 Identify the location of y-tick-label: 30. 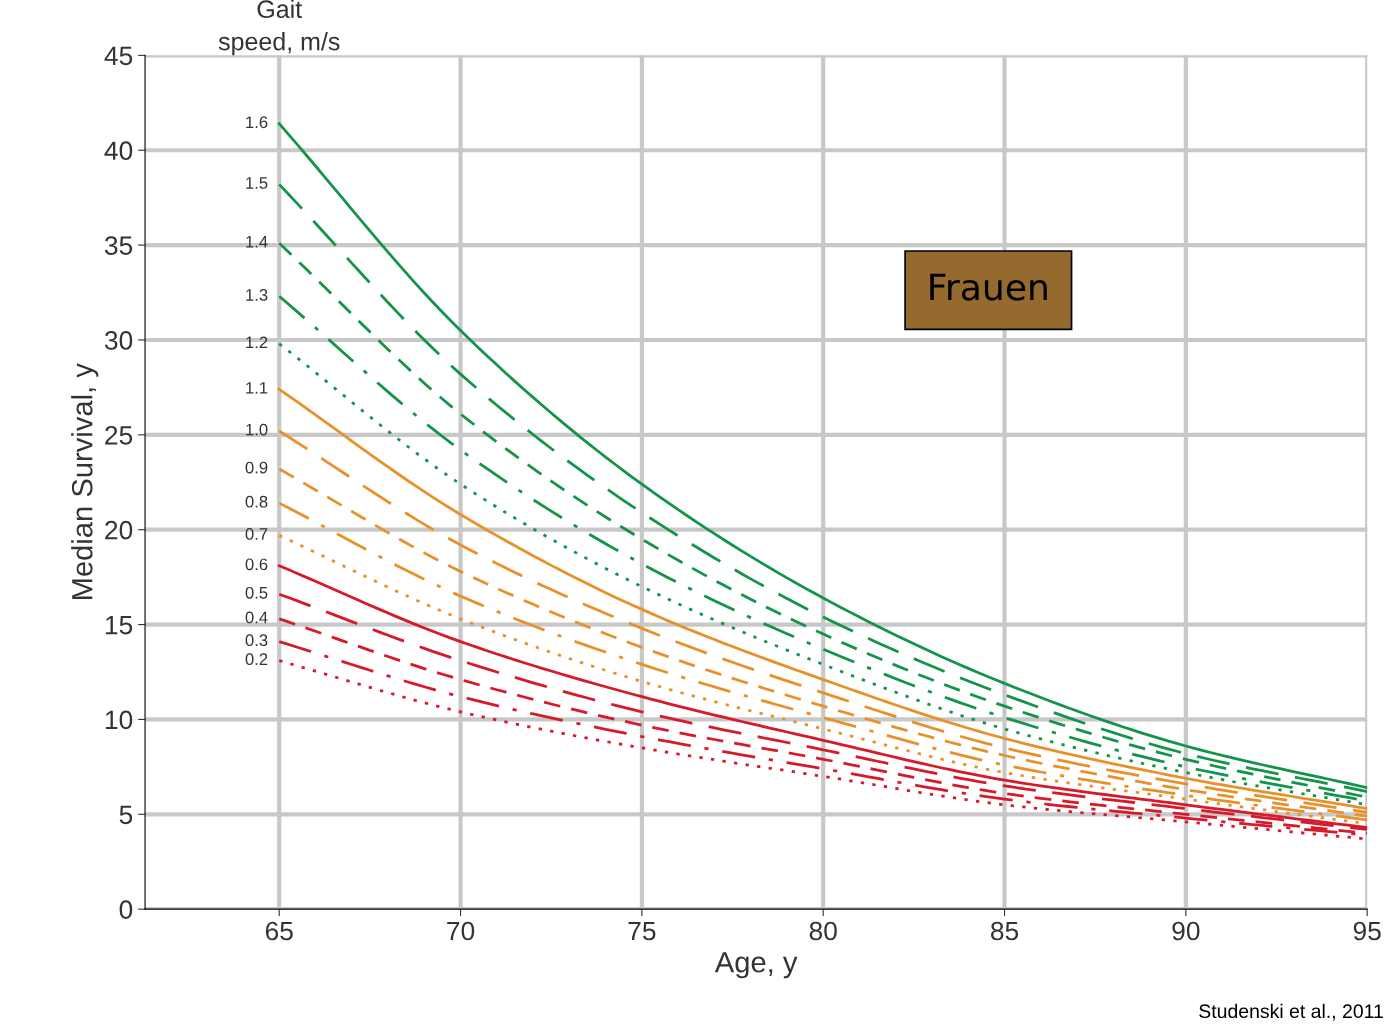
(118, 340).